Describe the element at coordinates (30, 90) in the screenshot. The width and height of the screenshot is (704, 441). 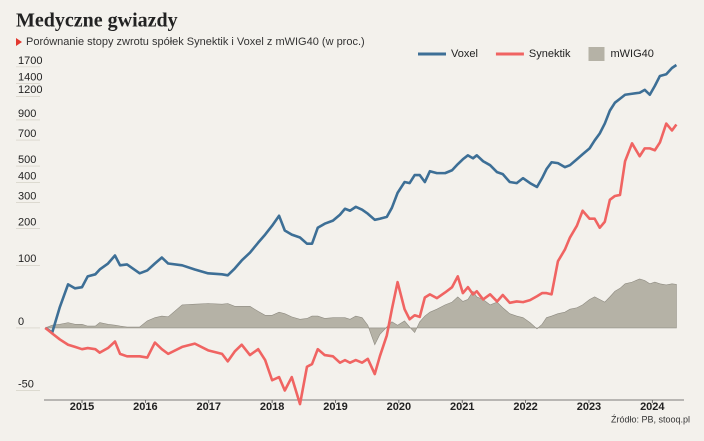
I see `y-tick-label: 1200` at that location.